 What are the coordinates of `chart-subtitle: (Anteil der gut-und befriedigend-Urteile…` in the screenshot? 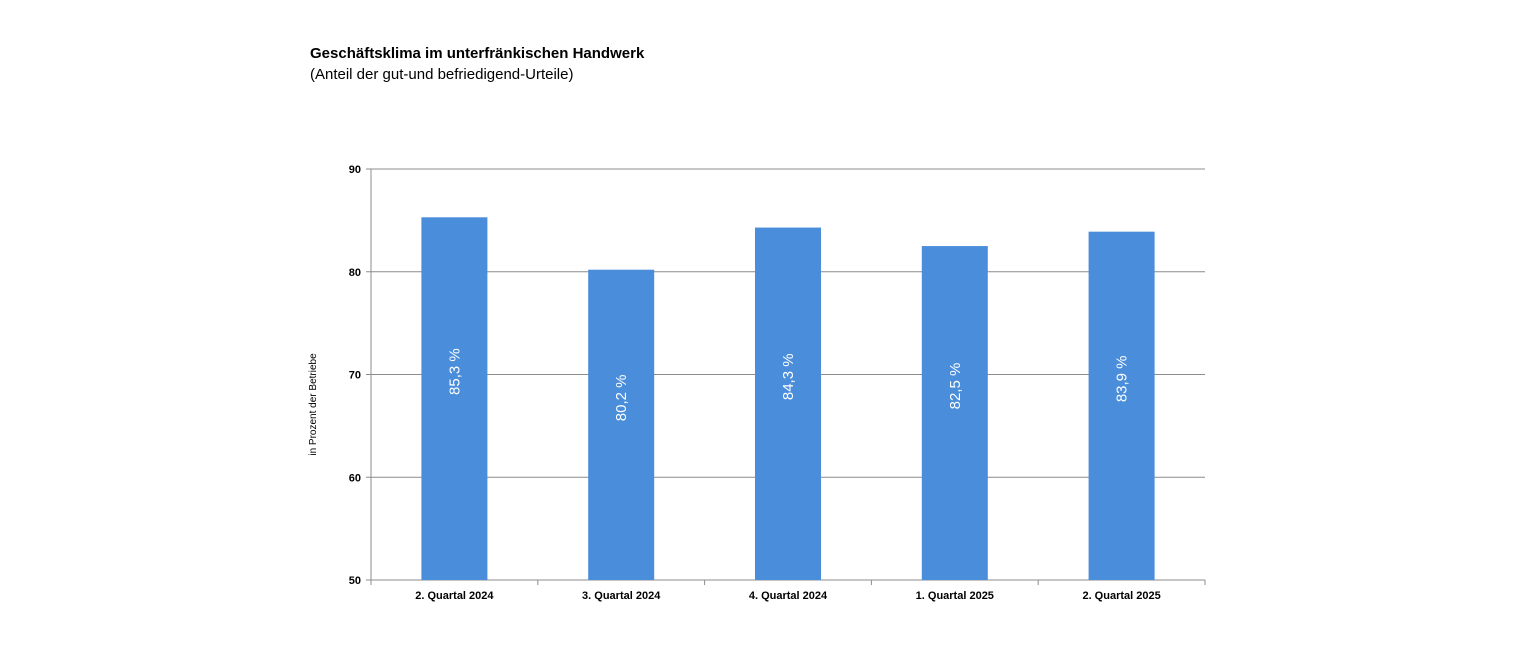 It's located at (442, 74).